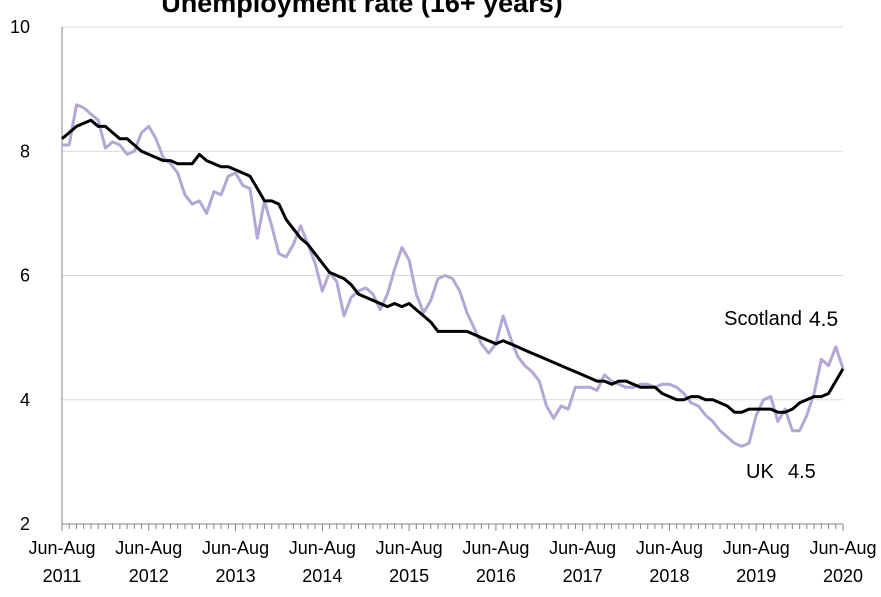  What do you see at coordinates (582, 562) in the screenshot?
I see `x-tick-label: Jun-Aug 2017` at bounding box center [582, 562].